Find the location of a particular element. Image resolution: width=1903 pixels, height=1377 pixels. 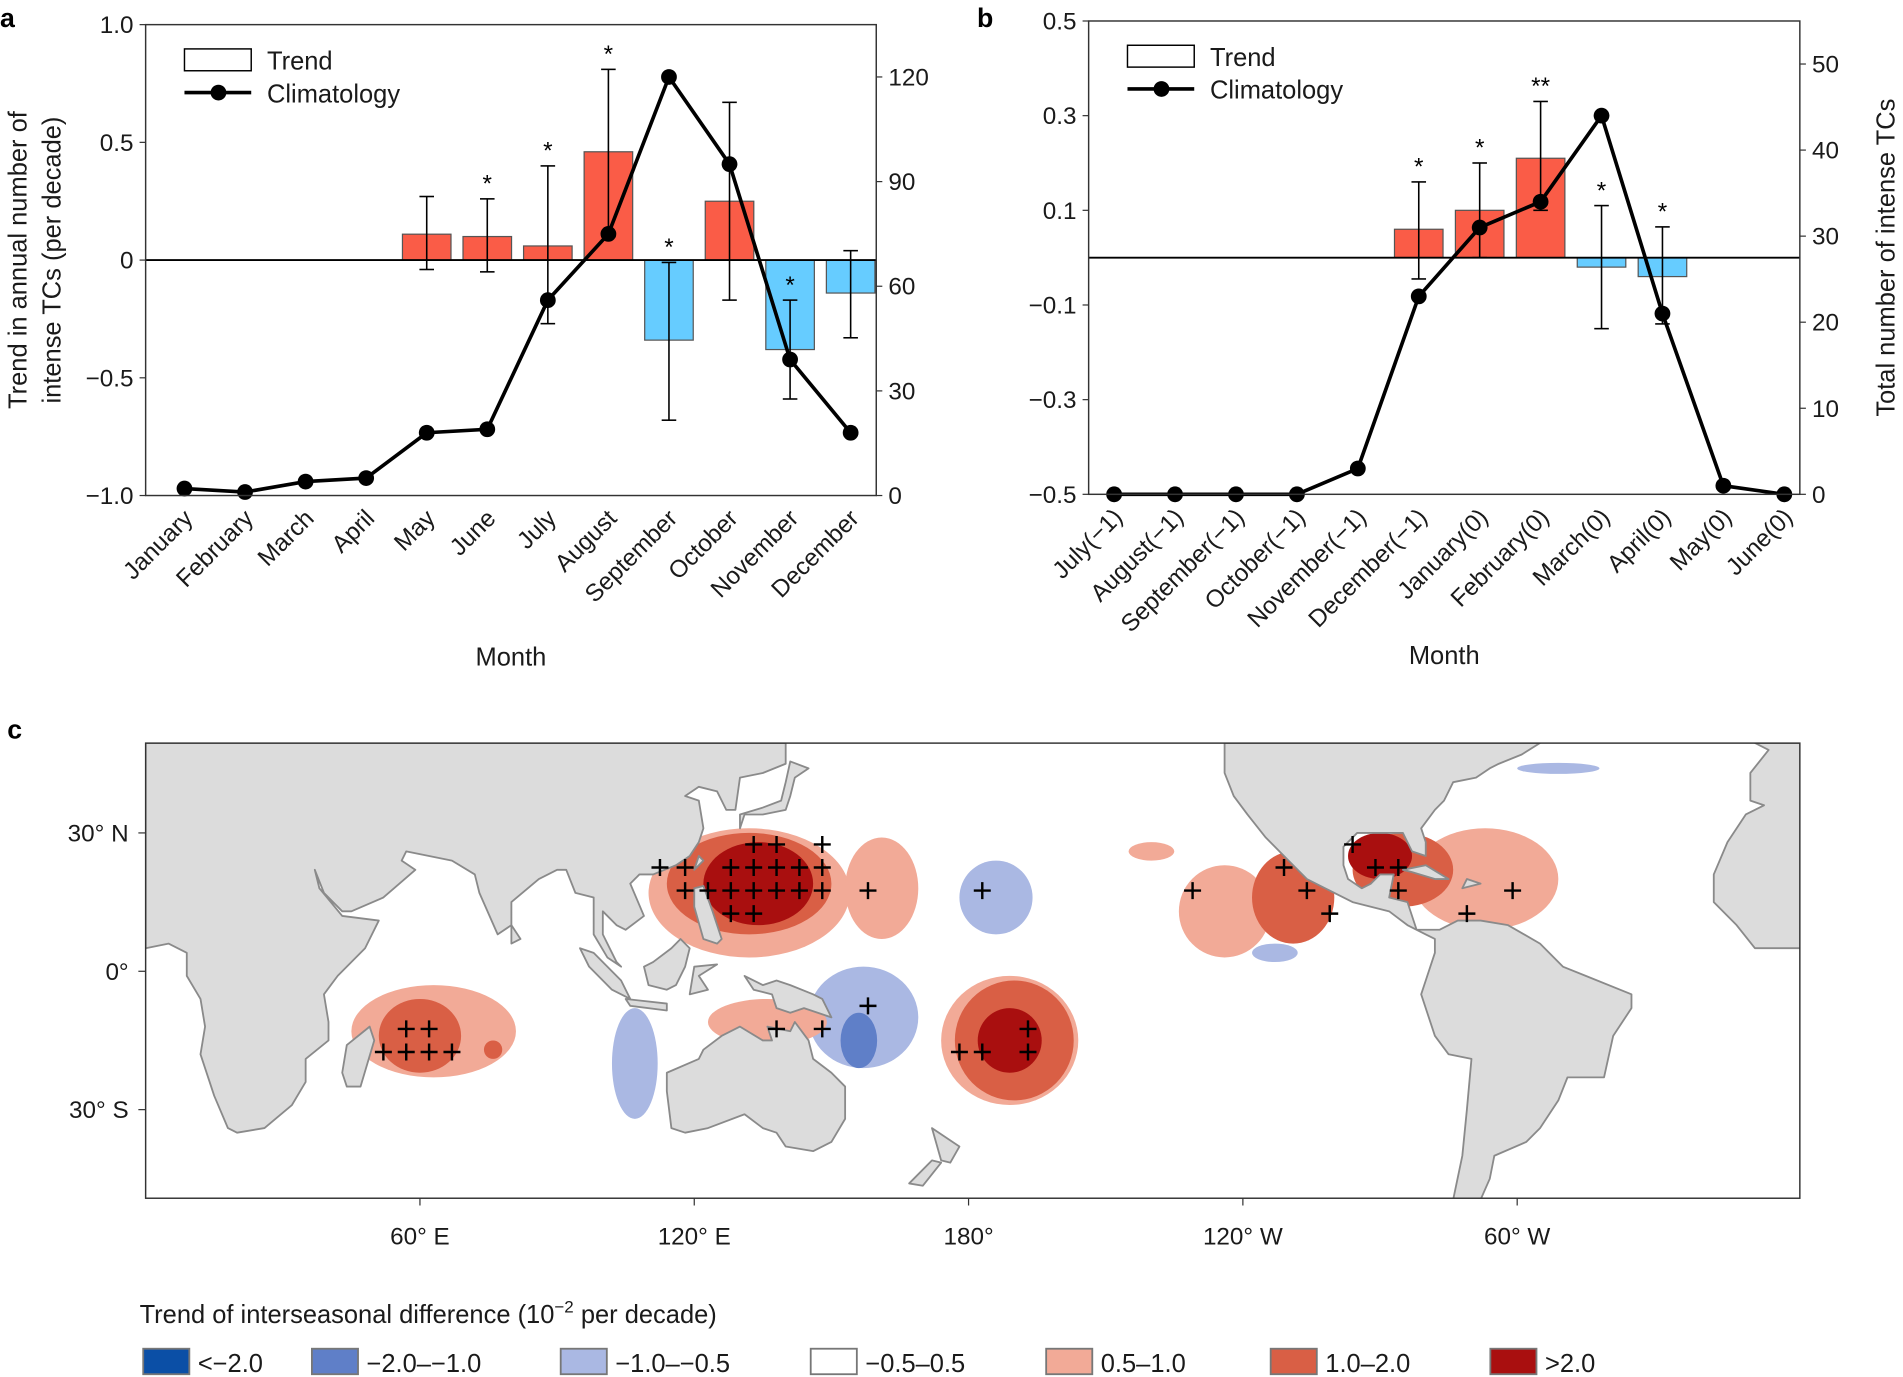

lat-tick-label: 0° is located at coordinates (116, 972).